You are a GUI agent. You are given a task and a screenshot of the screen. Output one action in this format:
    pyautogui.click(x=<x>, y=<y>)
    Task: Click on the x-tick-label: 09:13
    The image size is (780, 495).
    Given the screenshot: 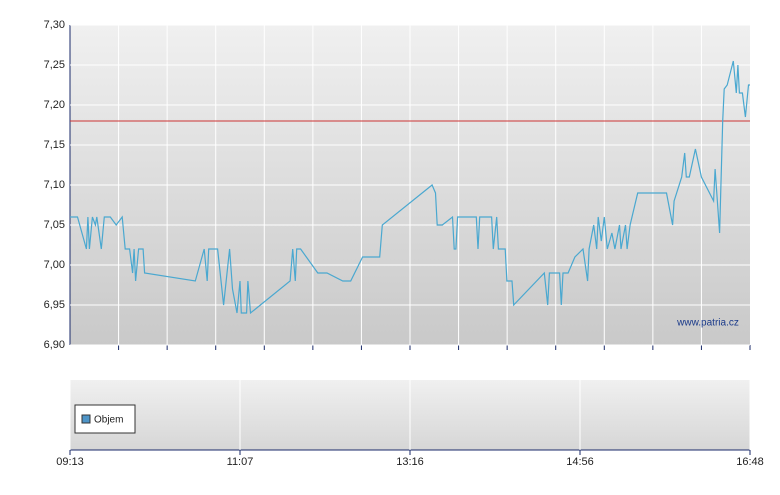 What is the action you would take?
    pyautogui.click(x=70, y=462)
    